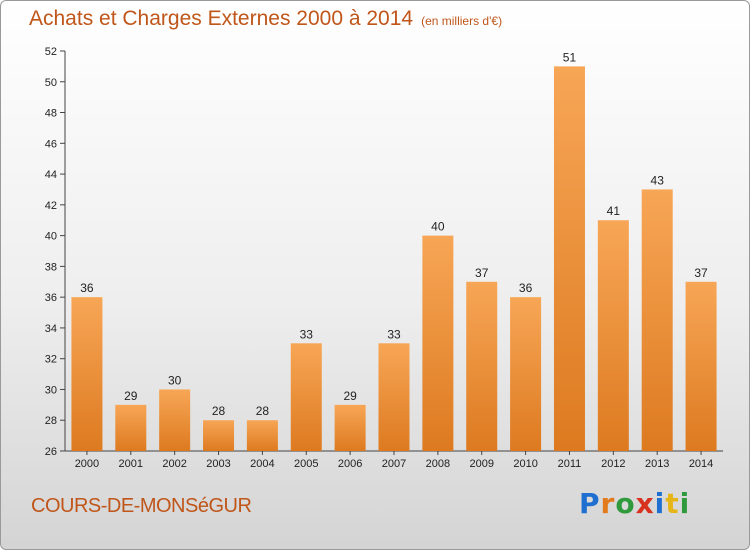 This screenshot has width=750, height=550. What do you see at coordinates (481, 464) in the screenshot?
I see `x-tick-label: 2009` at bounding box center [481, 464].